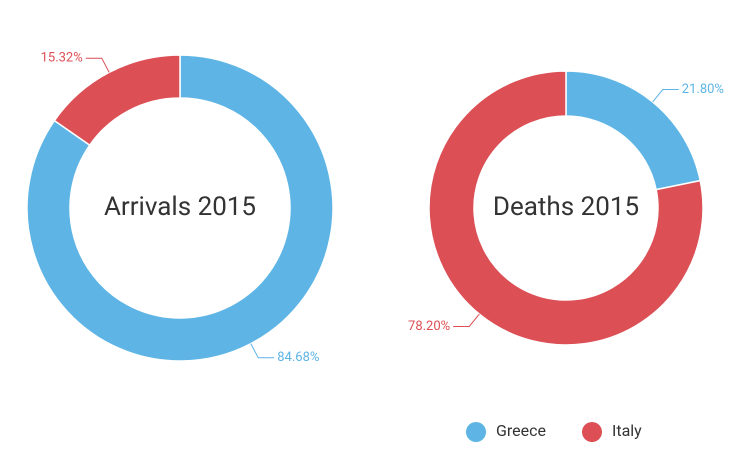 This screenshot has width=754, height=474. I want to click on chart-title: Deaths 2015, so click(566, 207).